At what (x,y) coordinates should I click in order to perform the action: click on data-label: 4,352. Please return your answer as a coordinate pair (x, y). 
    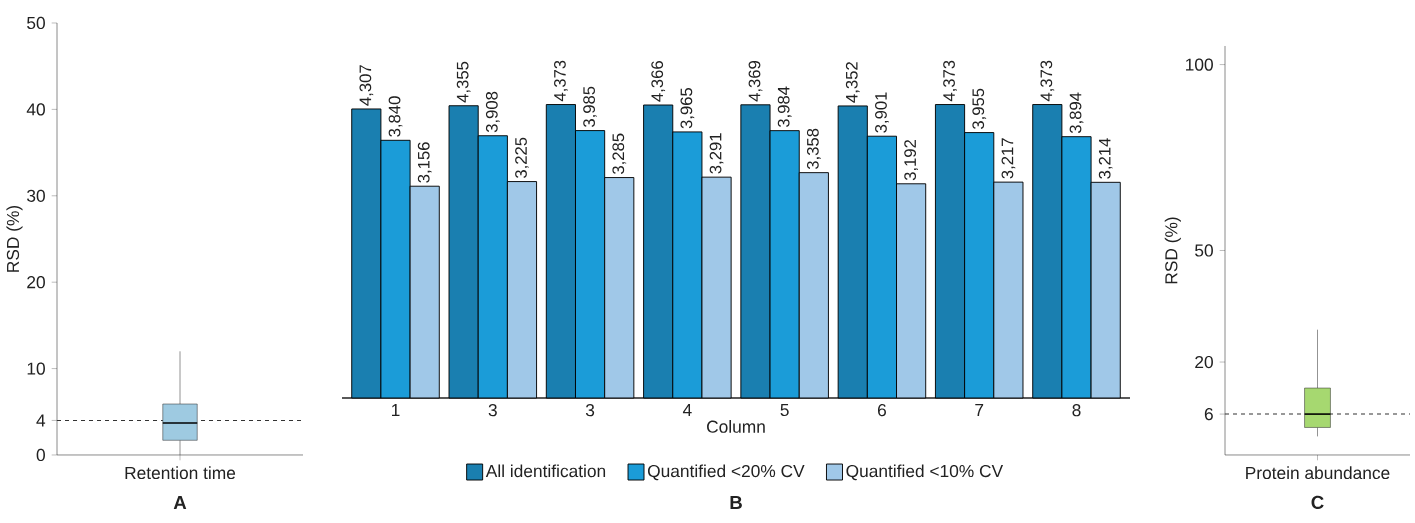
    Looking at the image, I should click on (852, 82).